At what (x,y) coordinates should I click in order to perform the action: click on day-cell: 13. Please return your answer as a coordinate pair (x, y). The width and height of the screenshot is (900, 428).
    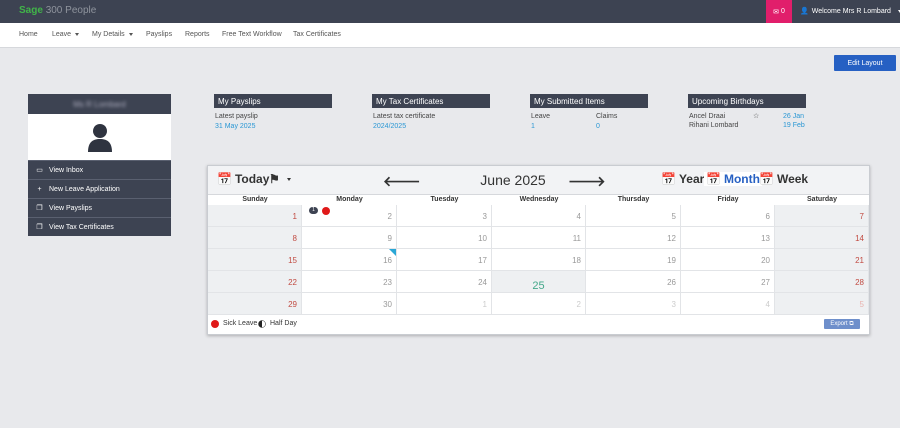
    Looking at the image, I should click on (728, 238).